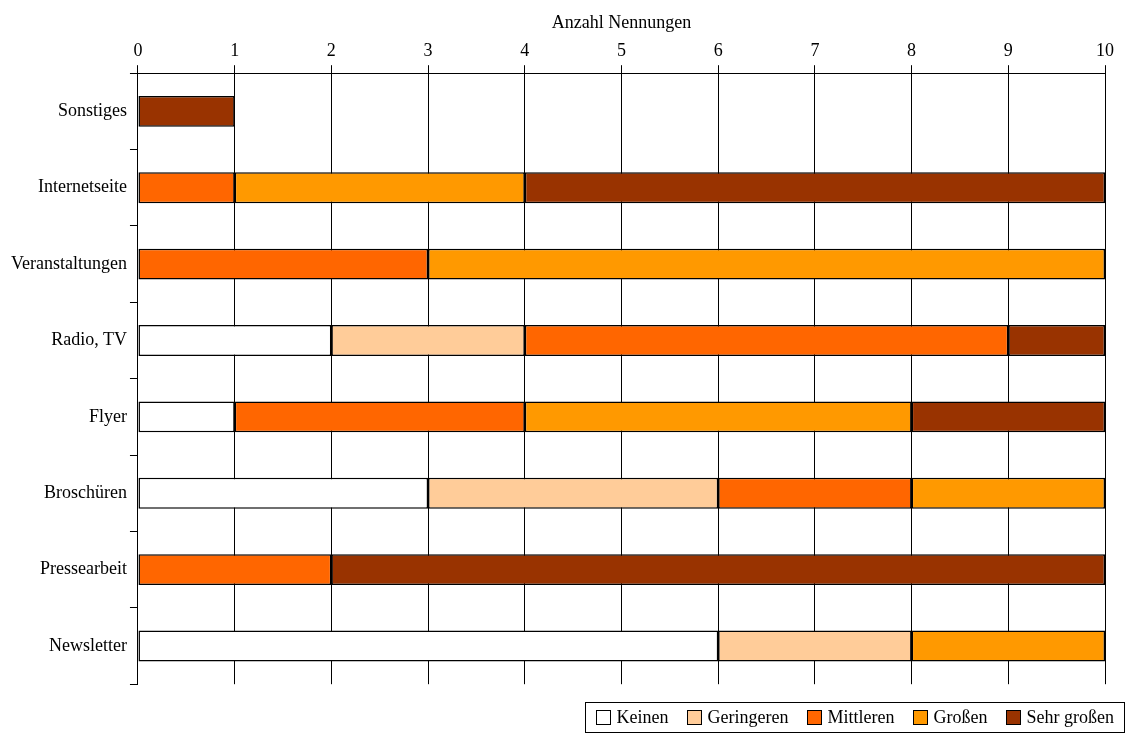  What do you see at coordinates (960, 717) in the screenshot?
I see `legend-label: Großen` at bounding box center [960, 717].